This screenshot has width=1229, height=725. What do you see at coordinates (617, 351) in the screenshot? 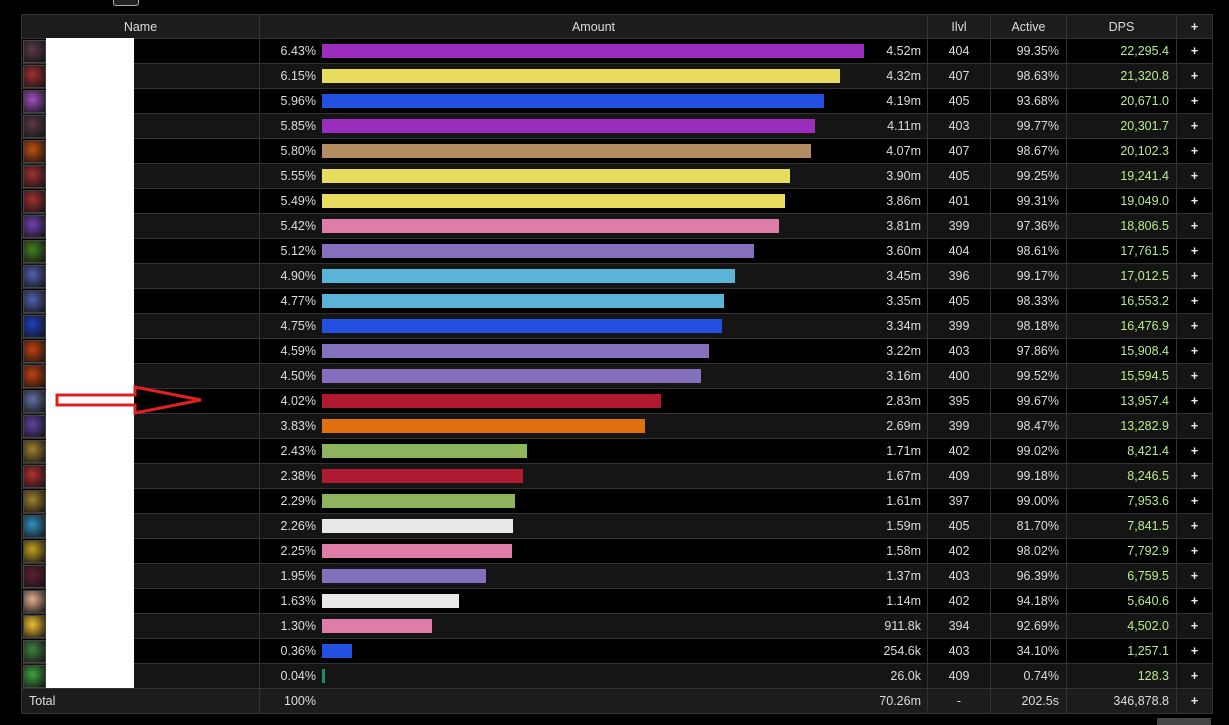
I see `player-row: 4.59% 3.22m 403 97.86% 15,908.4 +` at bounding box center [617, 351].